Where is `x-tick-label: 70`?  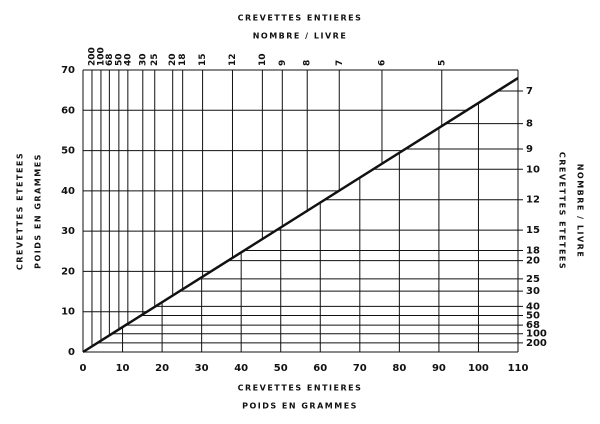
x-tick-label: 70 is located at coordinates (360, 368).